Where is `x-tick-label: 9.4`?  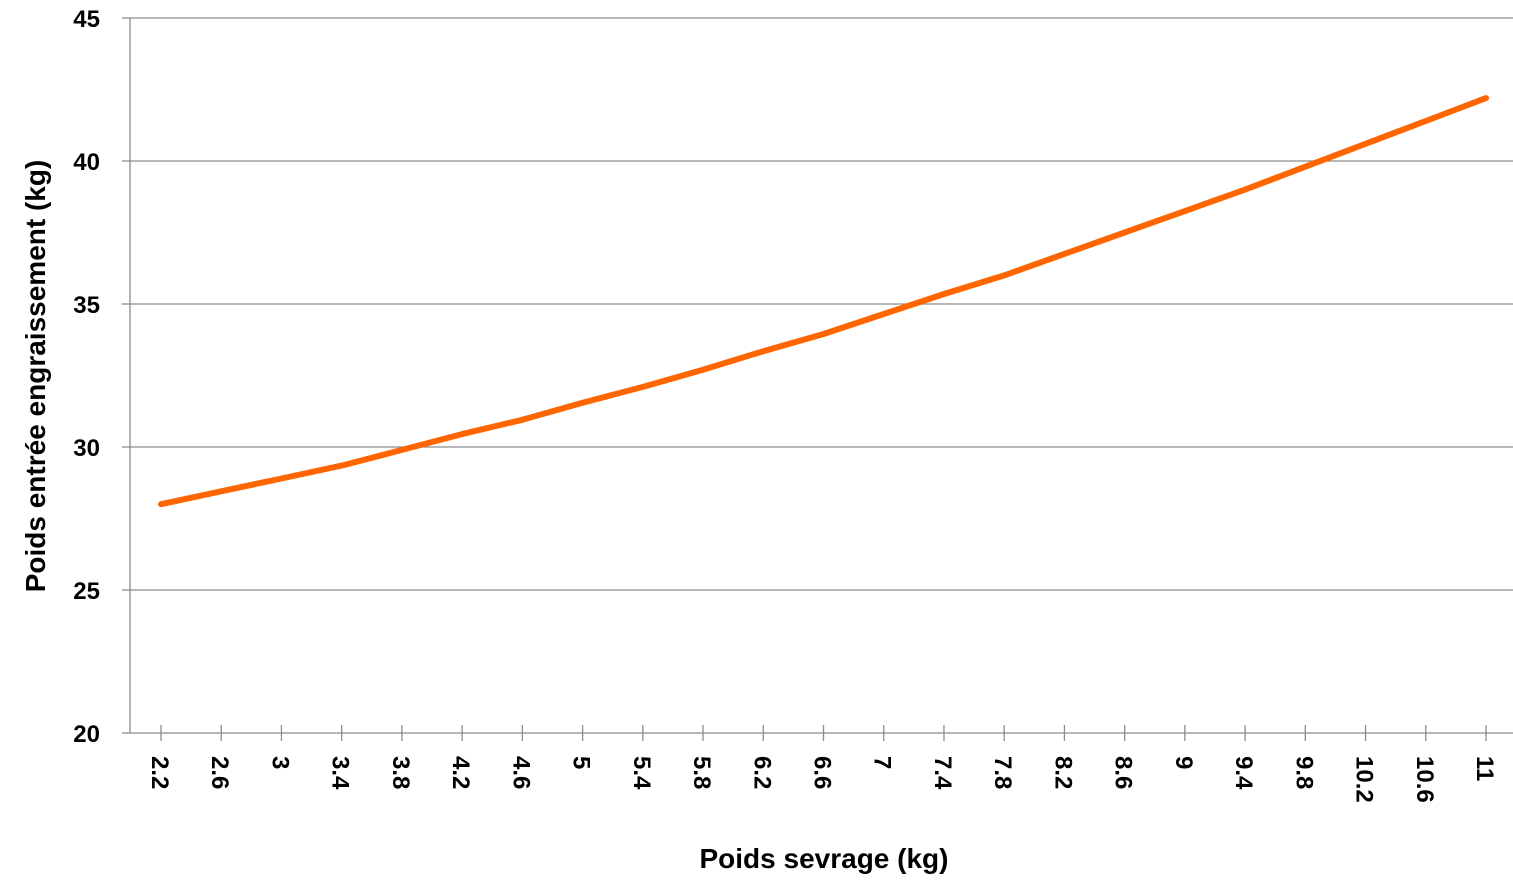
x-tick-label: 9.4 is located at coordinates (1243, 773).